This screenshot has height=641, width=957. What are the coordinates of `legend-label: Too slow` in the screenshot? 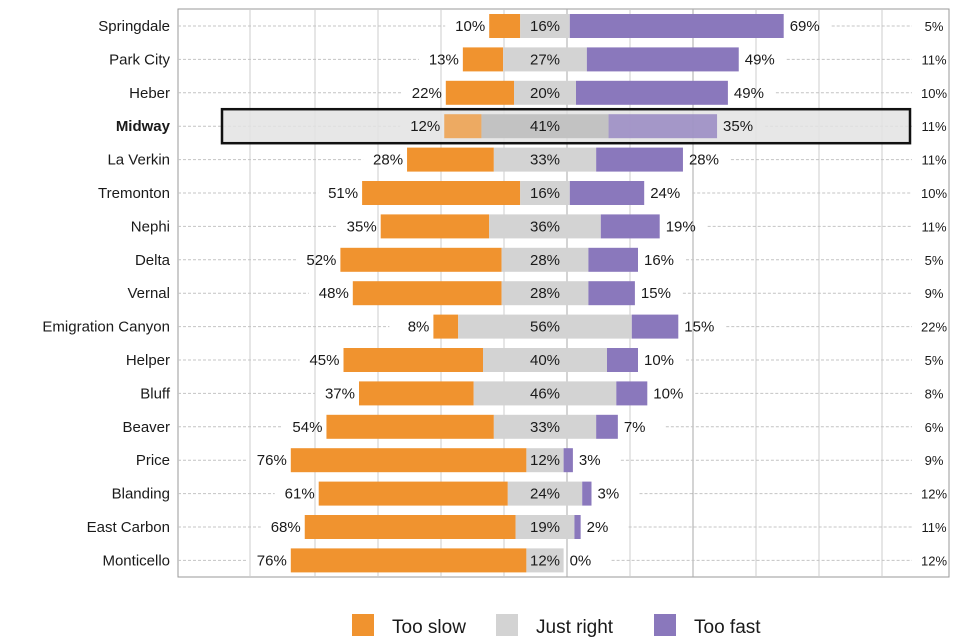 It's located at (429, 627).